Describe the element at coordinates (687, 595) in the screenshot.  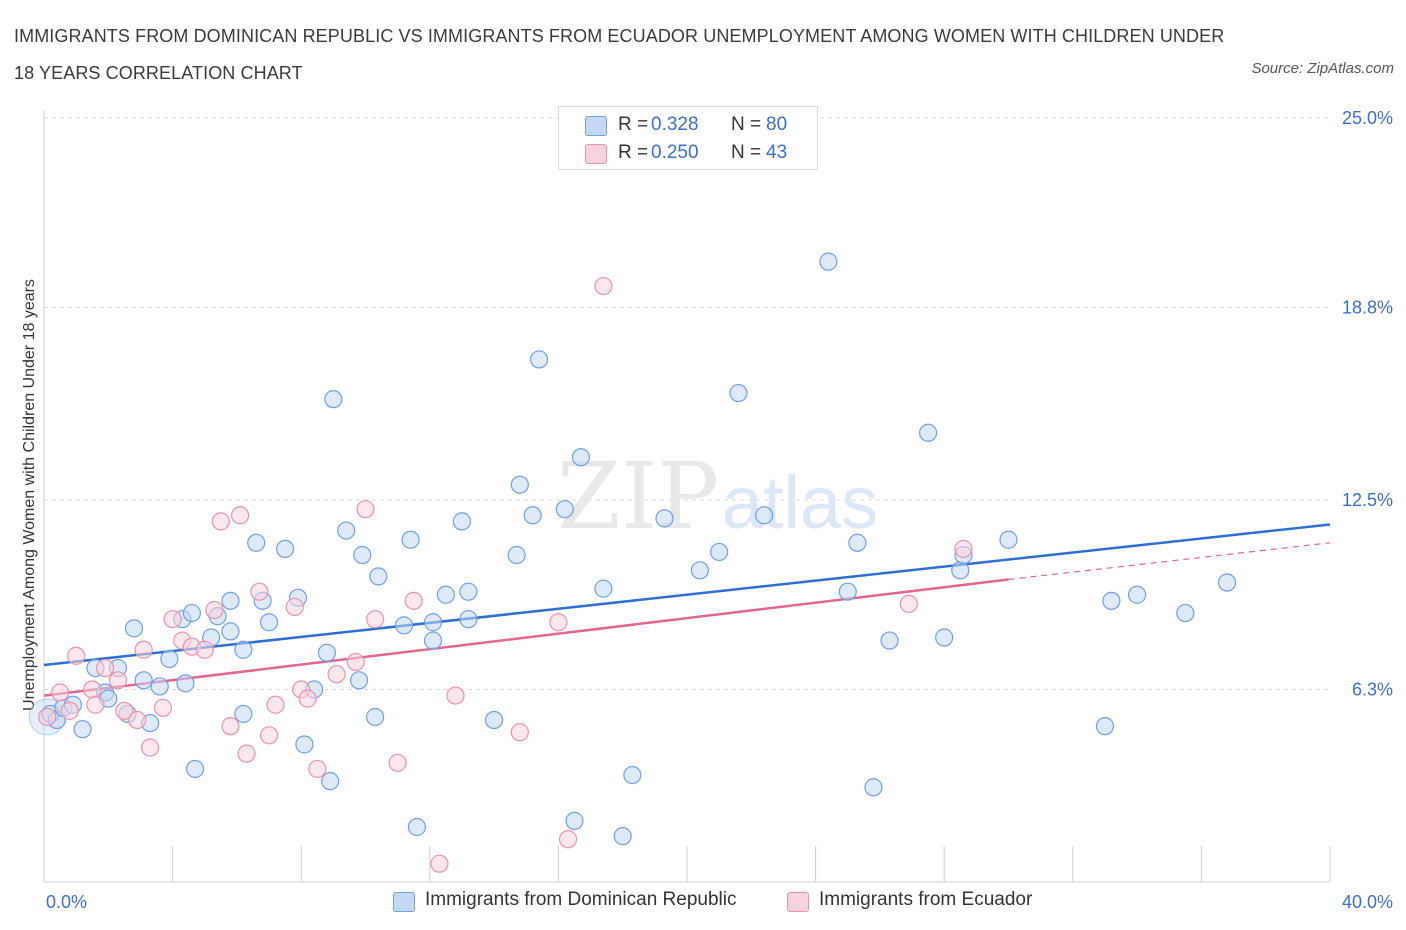
I see `trend-line-dominican` at that location.